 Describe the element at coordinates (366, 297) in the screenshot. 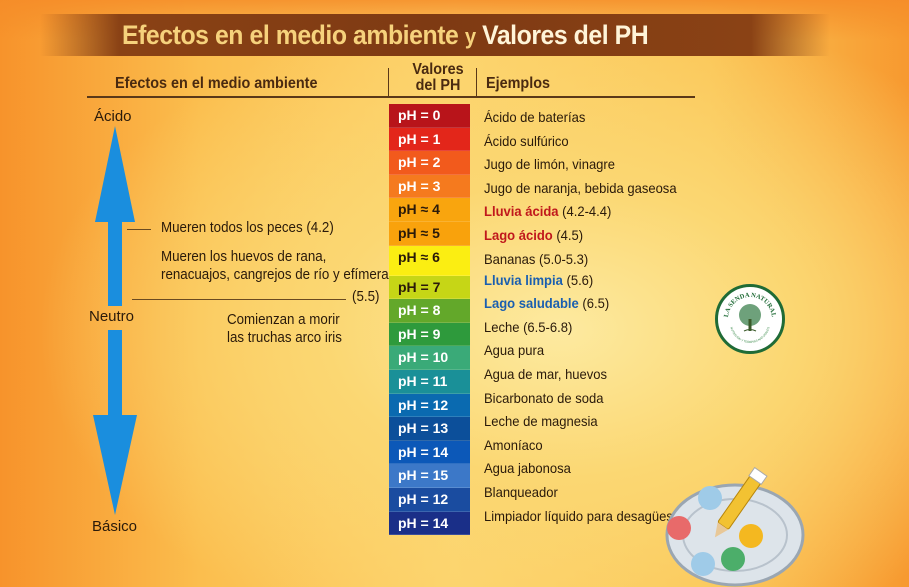

I see `effect-value: (5.5)` at that location.